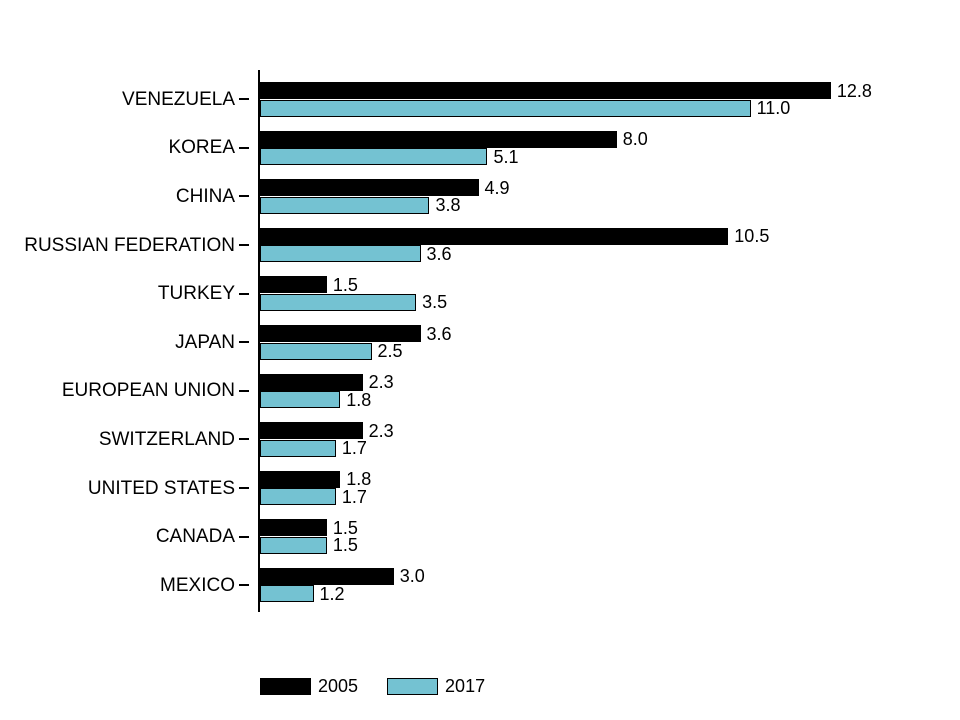 This screenshot has height=720, width=960. I want to click on category-label: UNITED STATES, so click(161, 488).